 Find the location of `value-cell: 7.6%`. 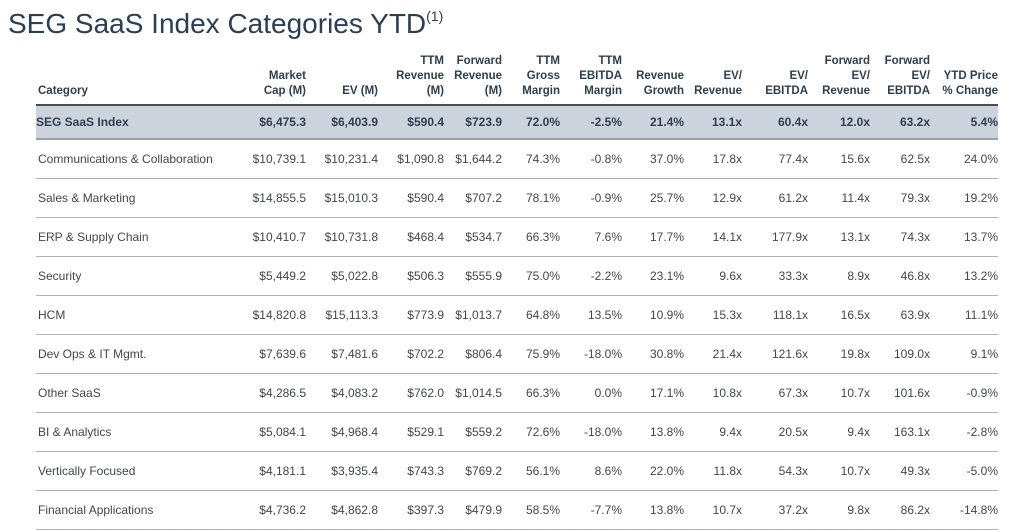

value-cell: 7.6% is located at coordinates (591, 237).